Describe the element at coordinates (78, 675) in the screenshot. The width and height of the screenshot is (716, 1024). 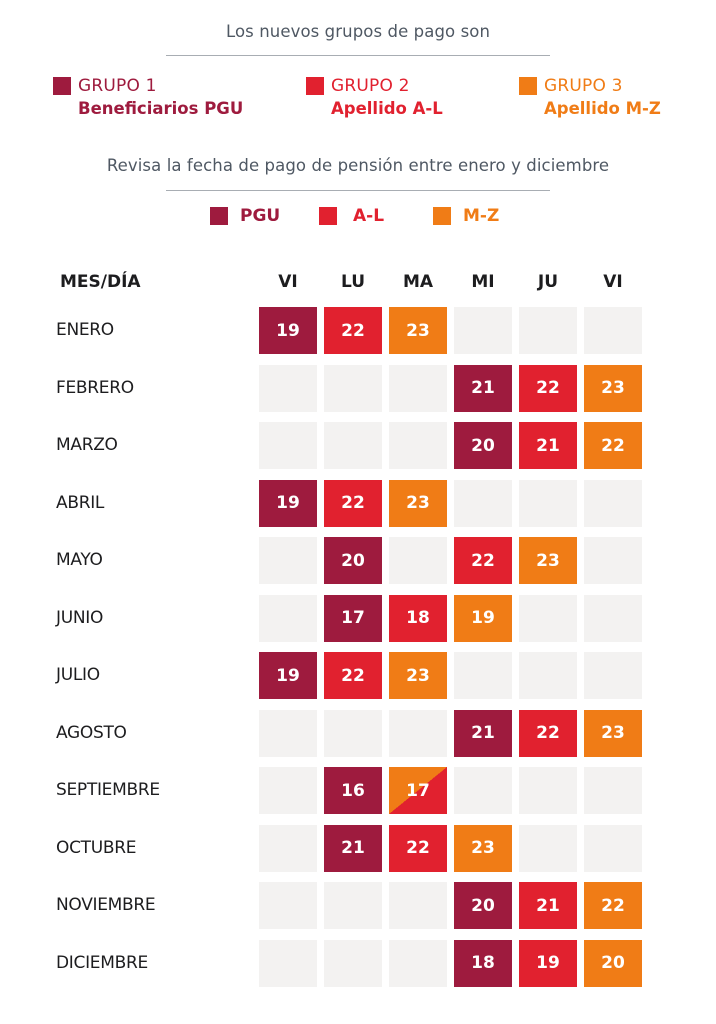
I see `month-label-julio: JULIO` at that location.